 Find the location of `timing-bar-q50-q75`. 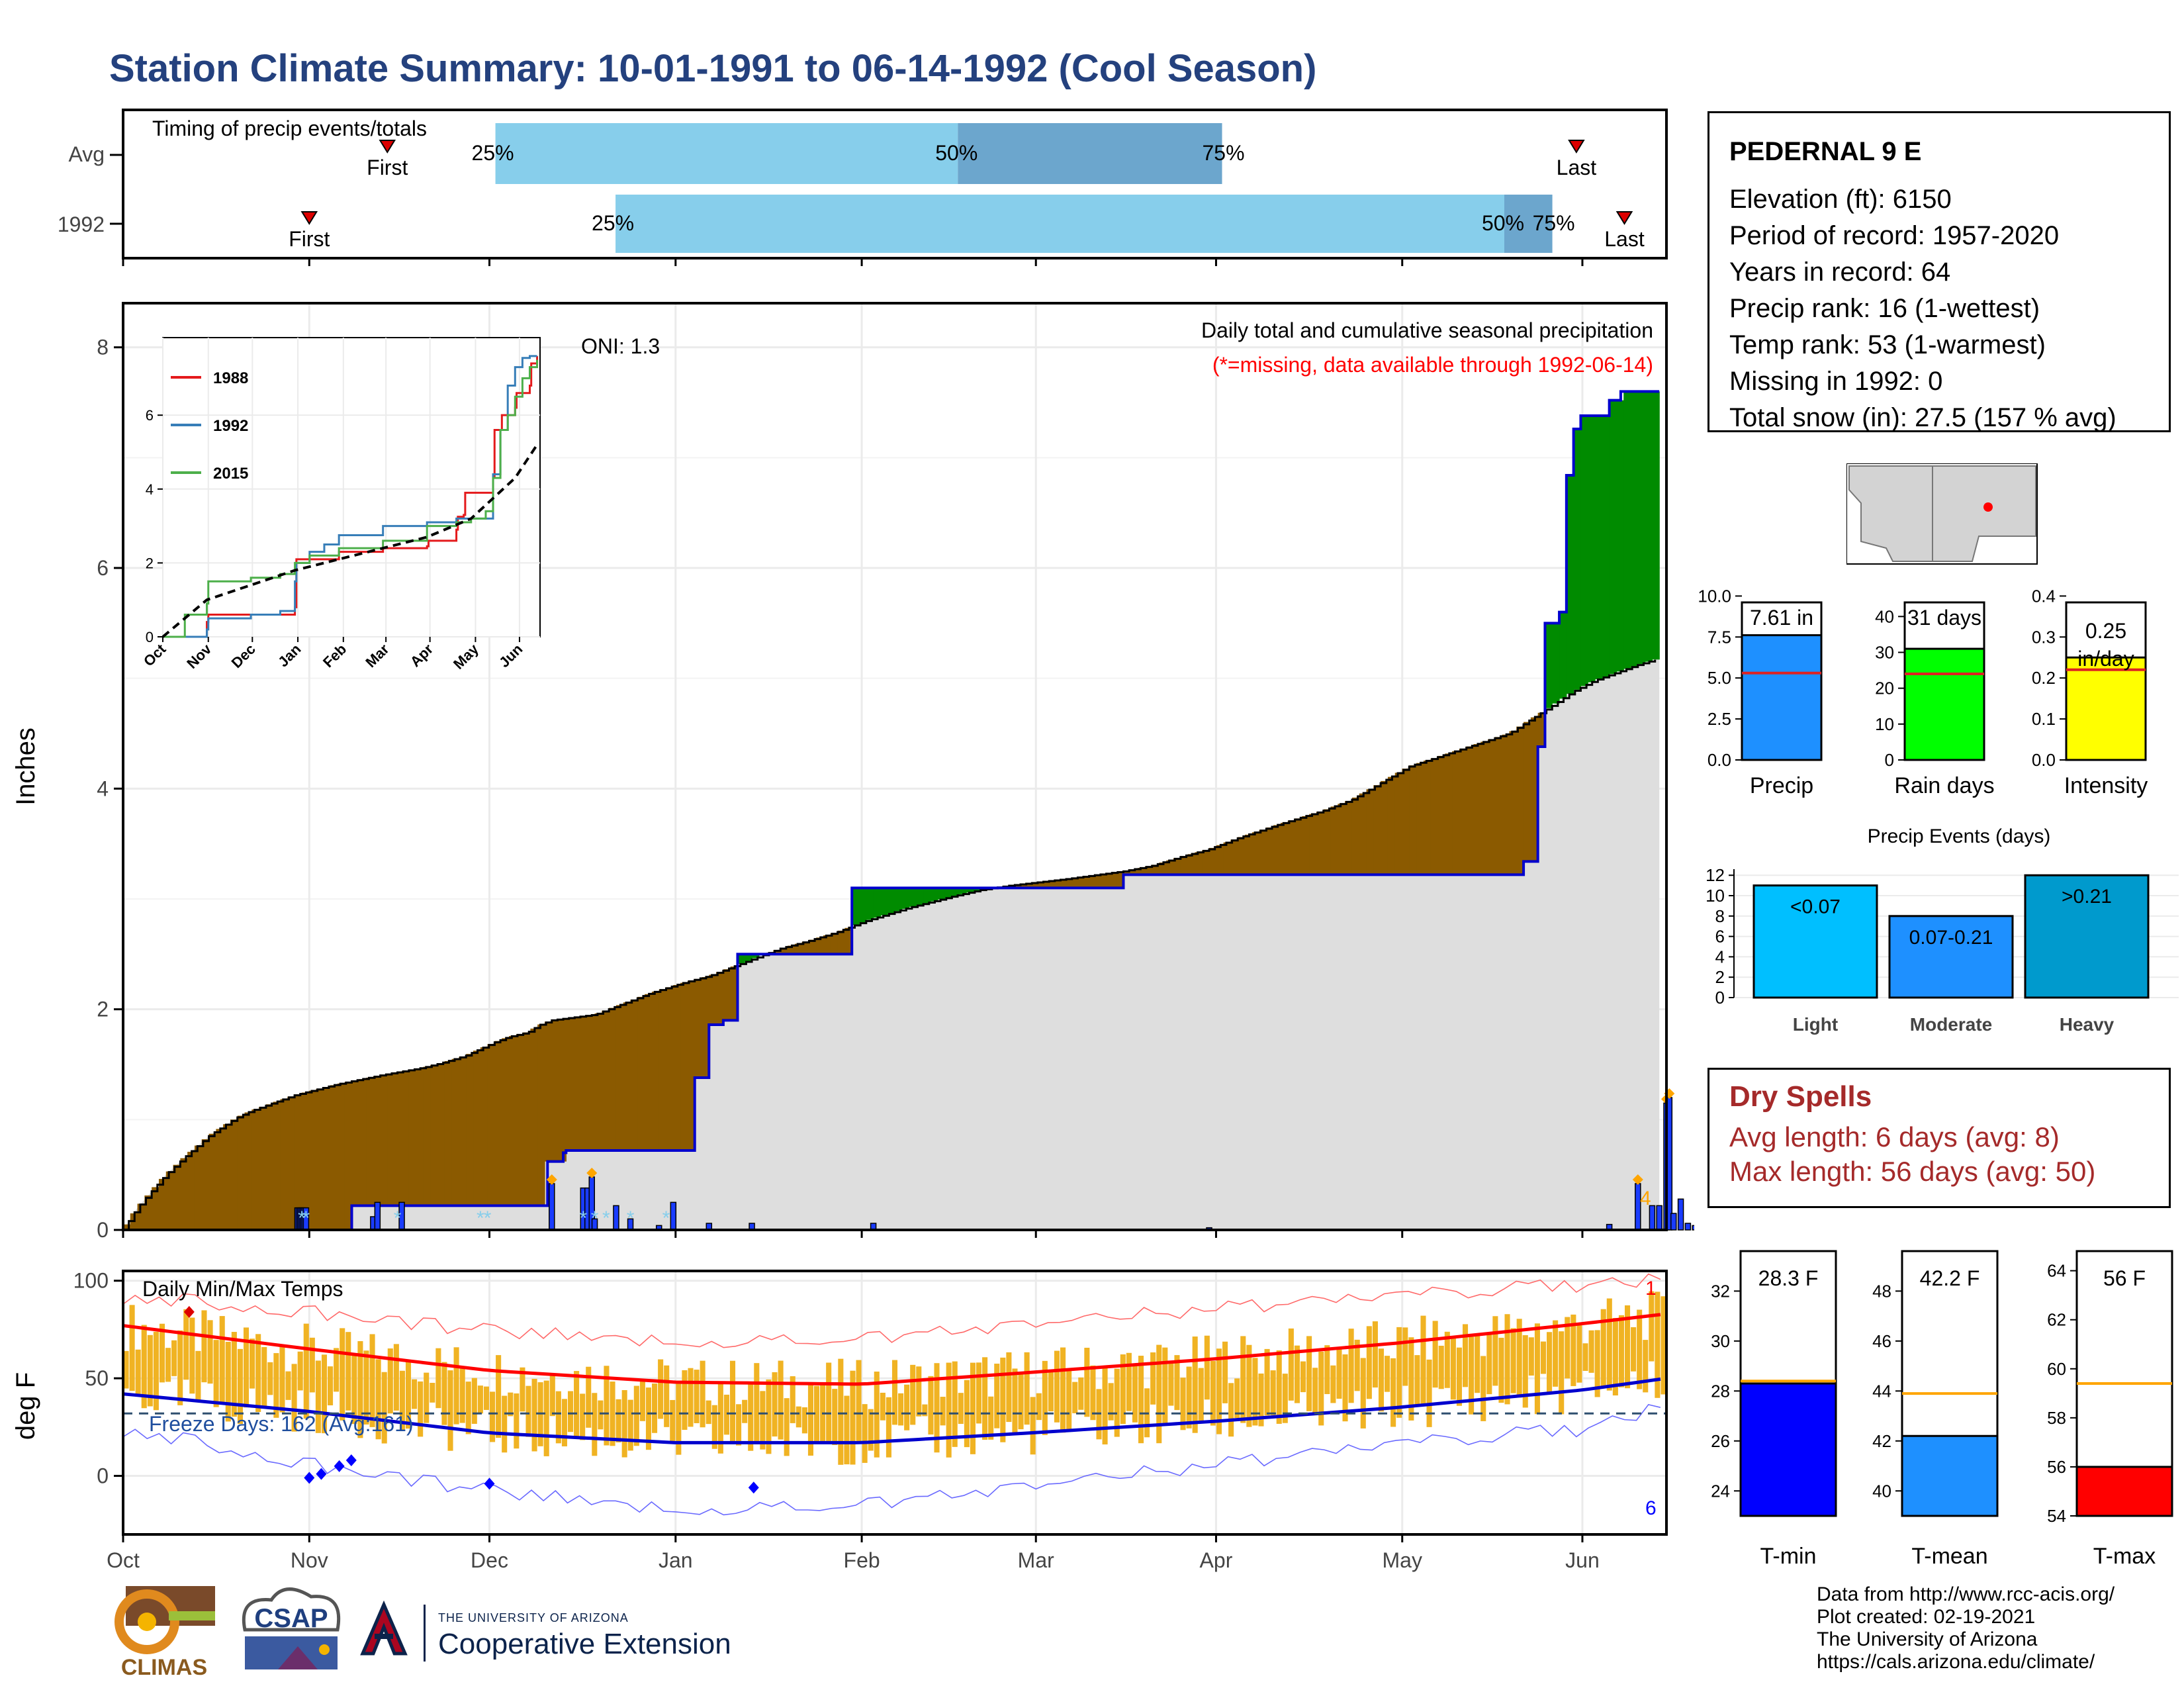

timing-bar-q50-q75 is located at coordinates (1090, 153).